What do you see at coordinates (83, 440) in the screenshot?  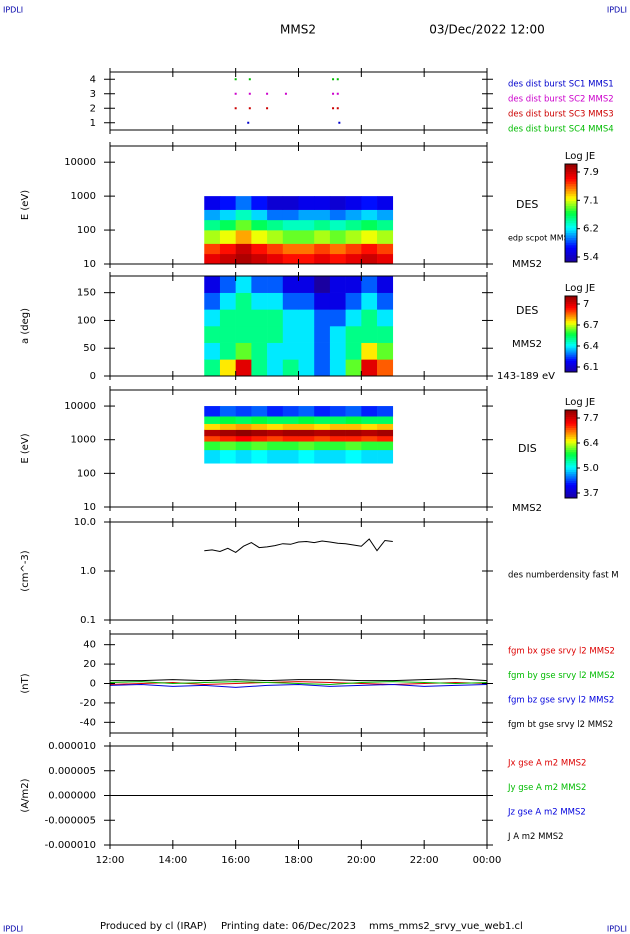 I see `y-tick-label: 1000` at bounding box center [83, 440].